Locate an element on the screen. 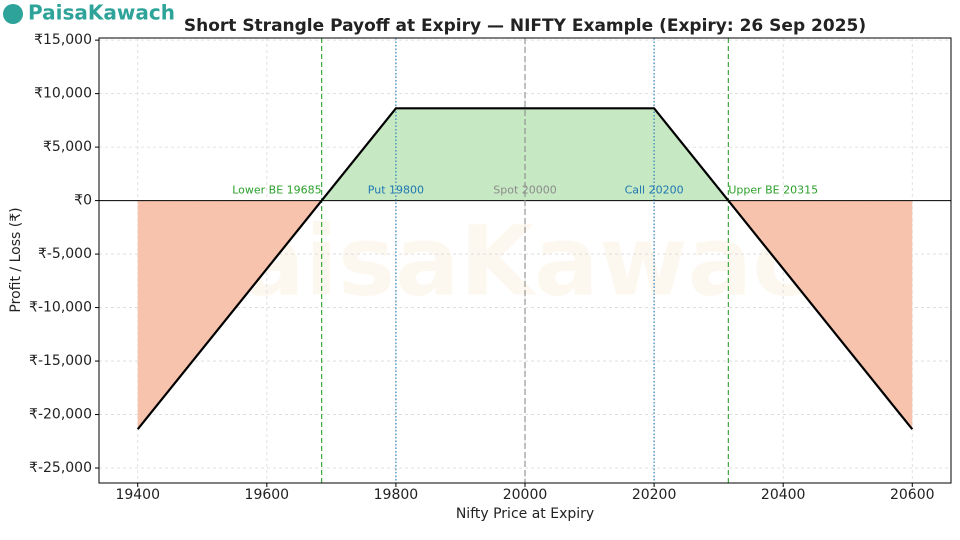  y-tick-label: ₹-25,000 is located at coordinates (60, 468).